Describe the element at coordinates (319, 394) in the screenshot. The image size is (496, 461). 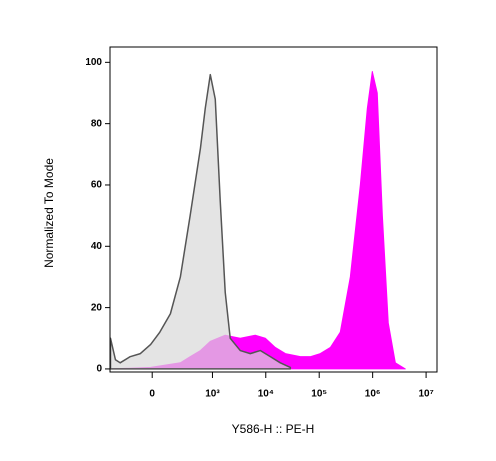
I see `x-tick-label: 10⁵` at that location.